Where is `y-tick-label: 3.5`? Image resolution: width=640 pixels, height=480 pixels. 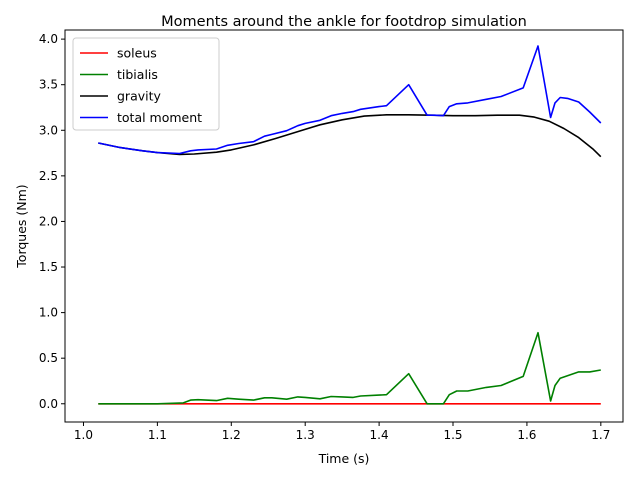 y-tick-label: 3.5 is located at coordinates (48, 85).